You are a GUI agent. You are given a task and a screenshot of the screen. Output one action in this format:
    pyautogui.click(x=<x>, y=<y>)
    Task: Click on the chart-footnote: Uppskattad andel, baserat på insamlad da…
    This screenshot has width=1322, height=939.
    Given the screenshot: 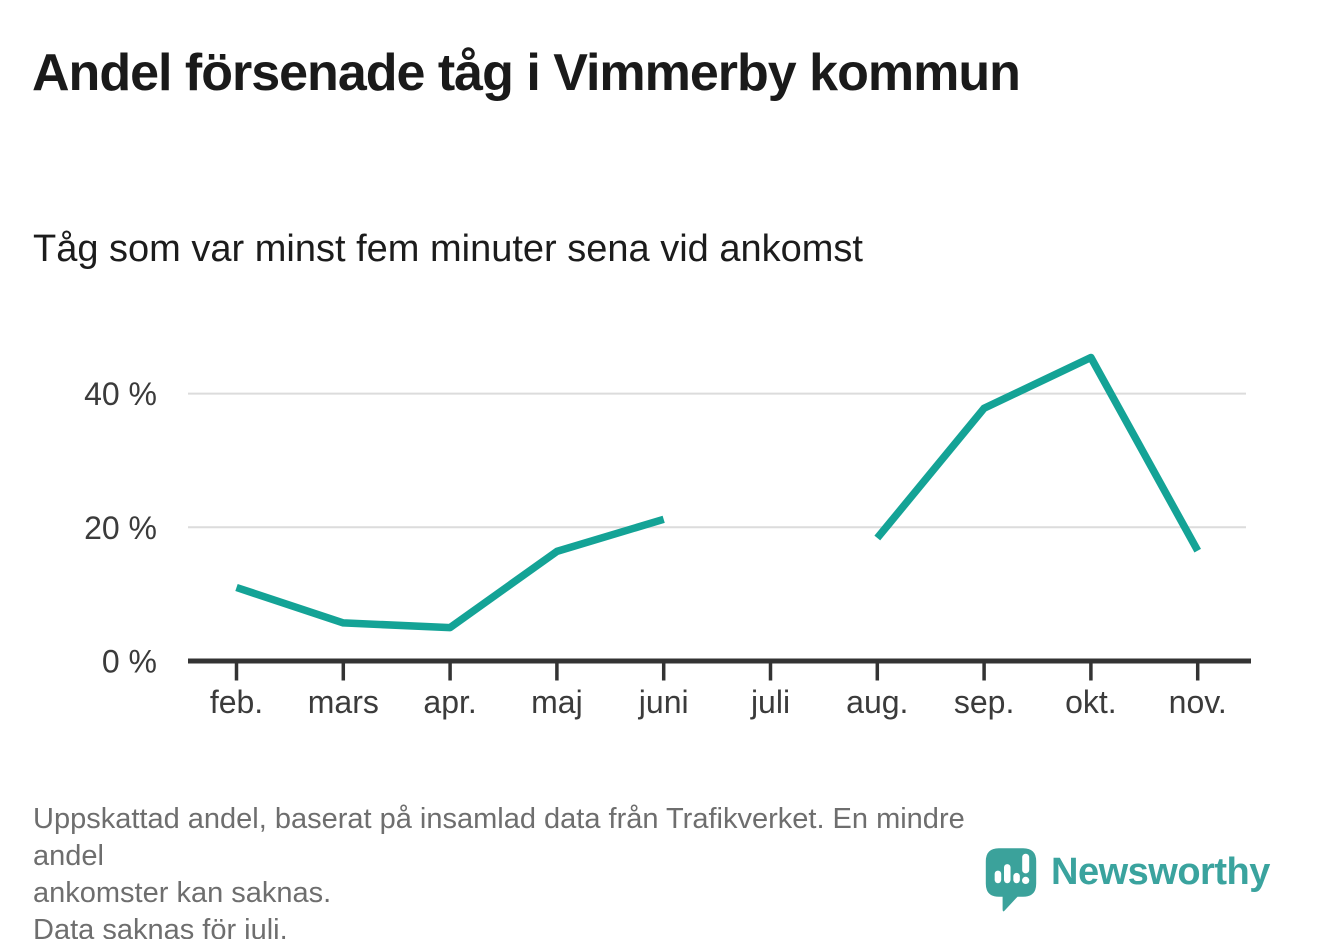 What is the action you would take?
    pyautogui.click(x=508, y=870)
    